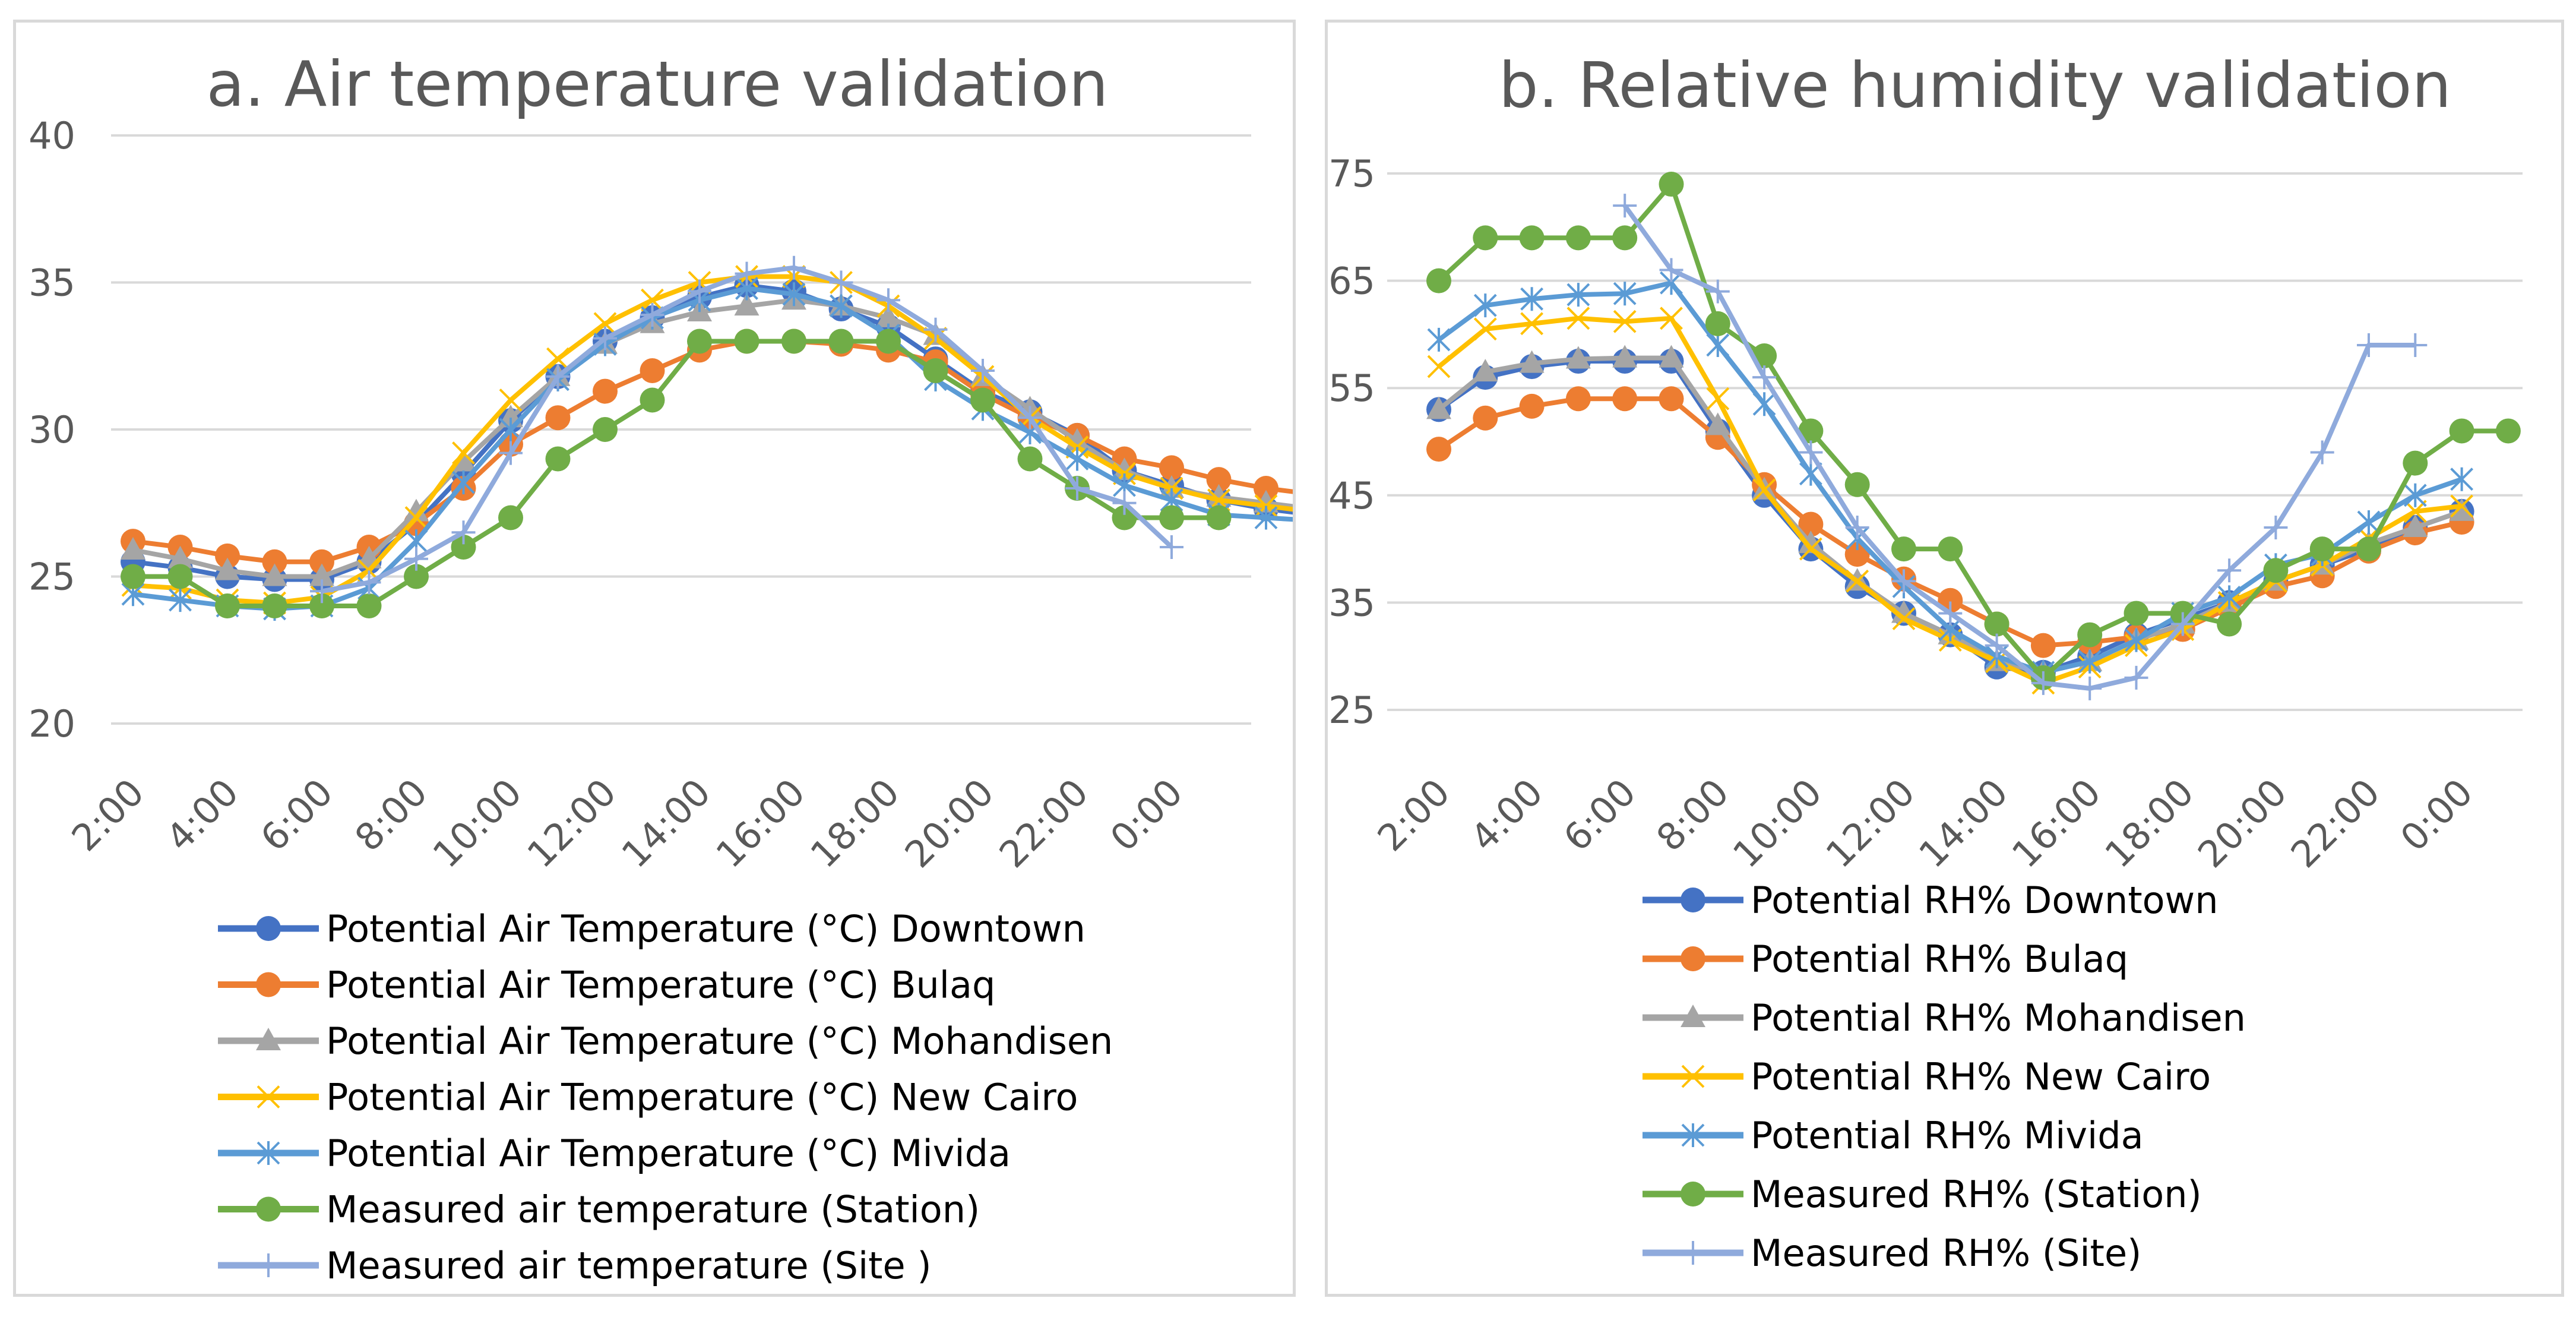 The image size is (2576, 1317). What do you see at coordinates (477, 823) in the screenshot?
I see `x-tick-label: 10:00` at bounding box center [477, 823].